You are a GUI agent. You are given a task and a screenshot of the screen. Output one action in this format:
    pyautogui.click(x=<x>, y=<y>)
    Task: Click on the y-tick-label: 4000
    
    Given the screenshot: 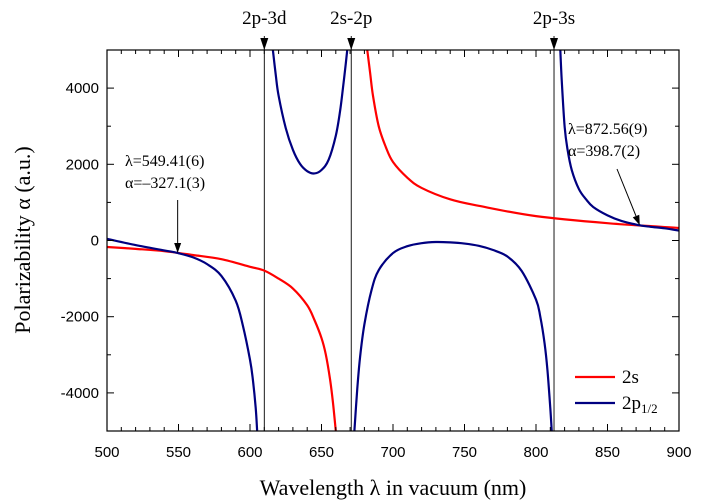 What is the action you would take?
    pyautogui.click(x=82, y=88)
    